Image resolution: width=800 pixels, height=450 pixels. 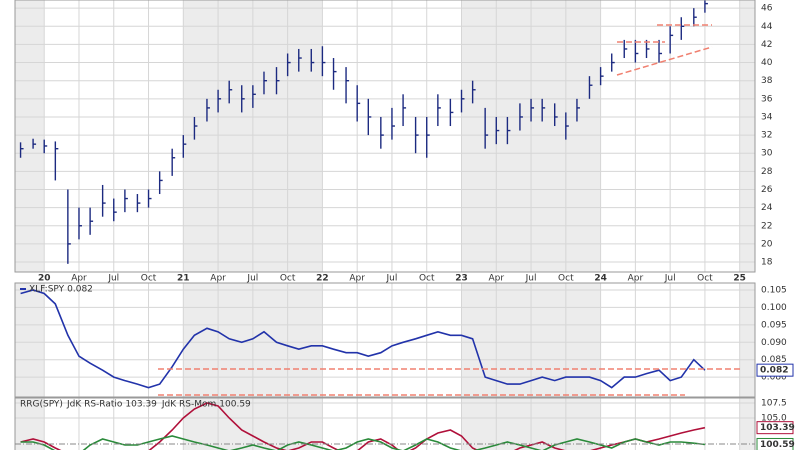 I want to click on y-tick-label: 105.0, so click(x=774, y=418).